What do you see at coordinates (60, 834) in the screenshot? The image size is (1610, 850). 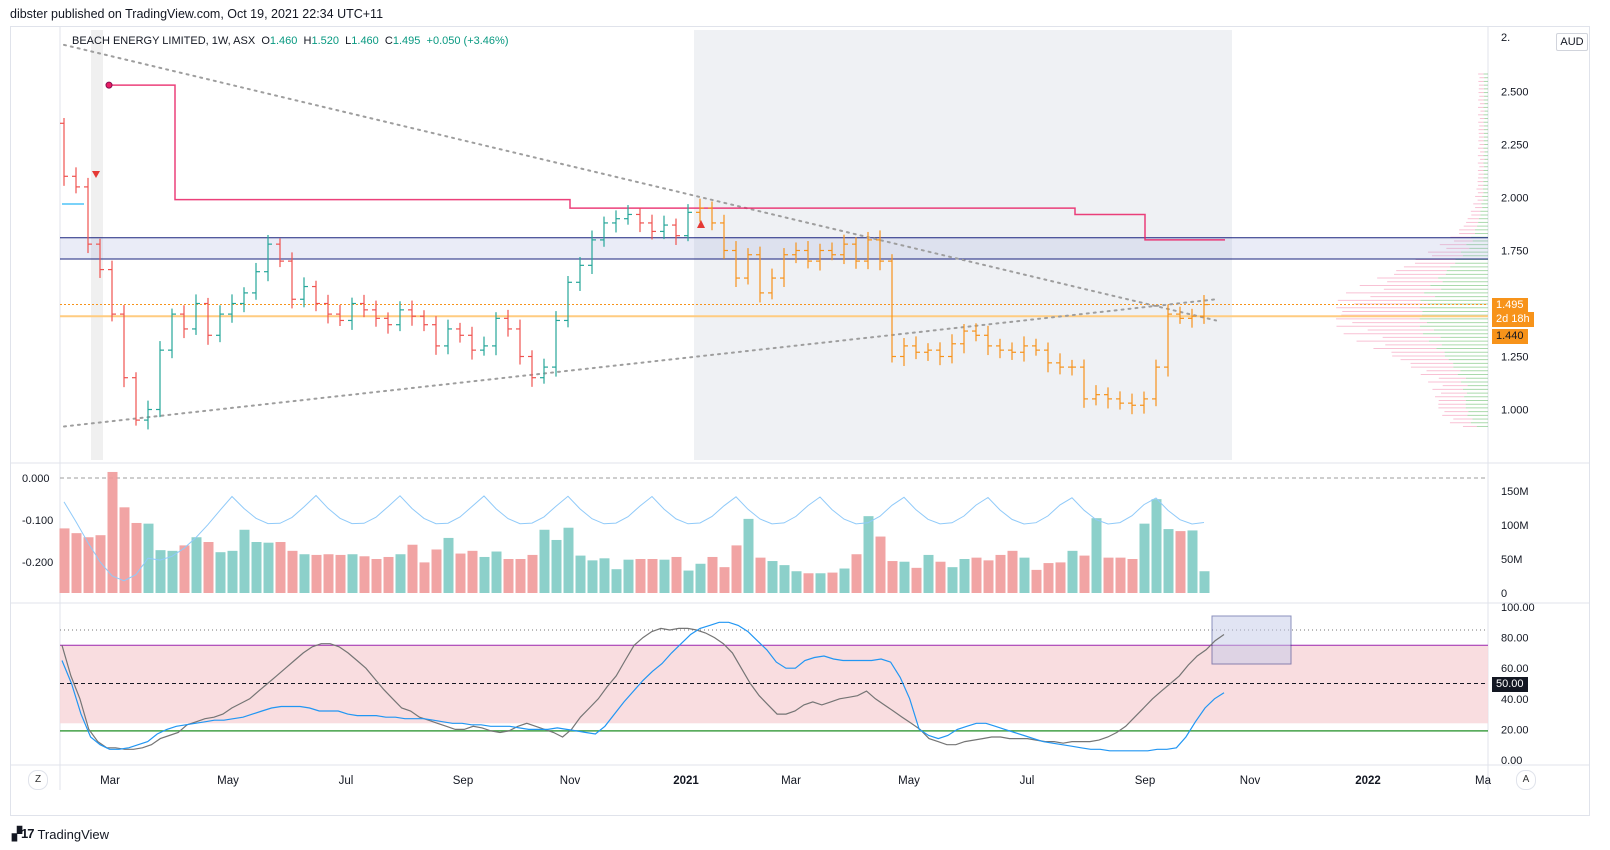 I see `brand-footer: ▞17 TradingView` at bounding box center [60, 834].